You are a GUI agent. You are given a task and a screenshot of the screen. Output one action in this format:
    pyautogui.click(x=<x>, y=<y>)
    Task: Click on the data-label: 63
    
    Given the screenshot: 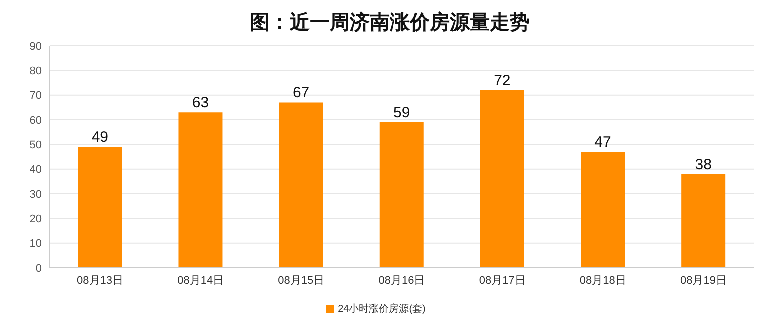 What is the action you would take?
    pyautogui.click(x=201, y=103)
    